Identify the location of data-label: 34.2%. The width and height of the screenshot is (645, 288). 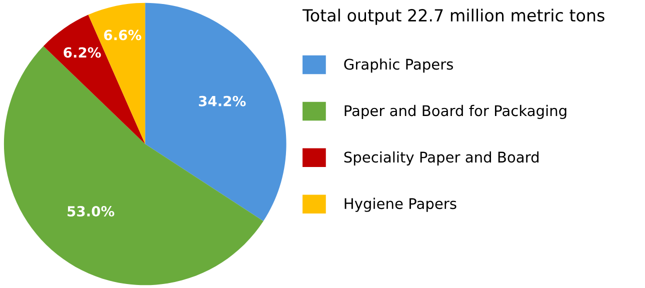
(222, 101).